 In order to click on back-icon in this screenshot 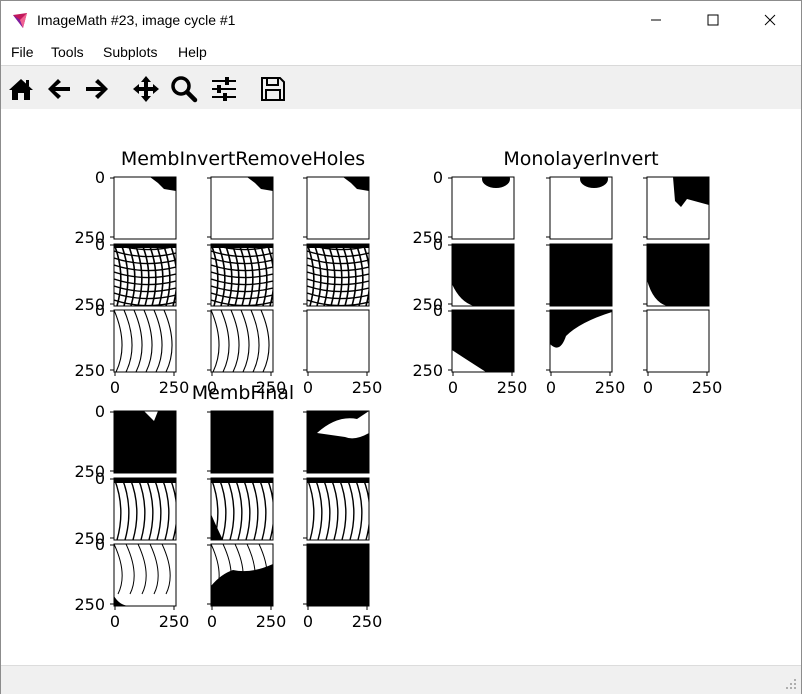, I will do `click(59, 89)`.